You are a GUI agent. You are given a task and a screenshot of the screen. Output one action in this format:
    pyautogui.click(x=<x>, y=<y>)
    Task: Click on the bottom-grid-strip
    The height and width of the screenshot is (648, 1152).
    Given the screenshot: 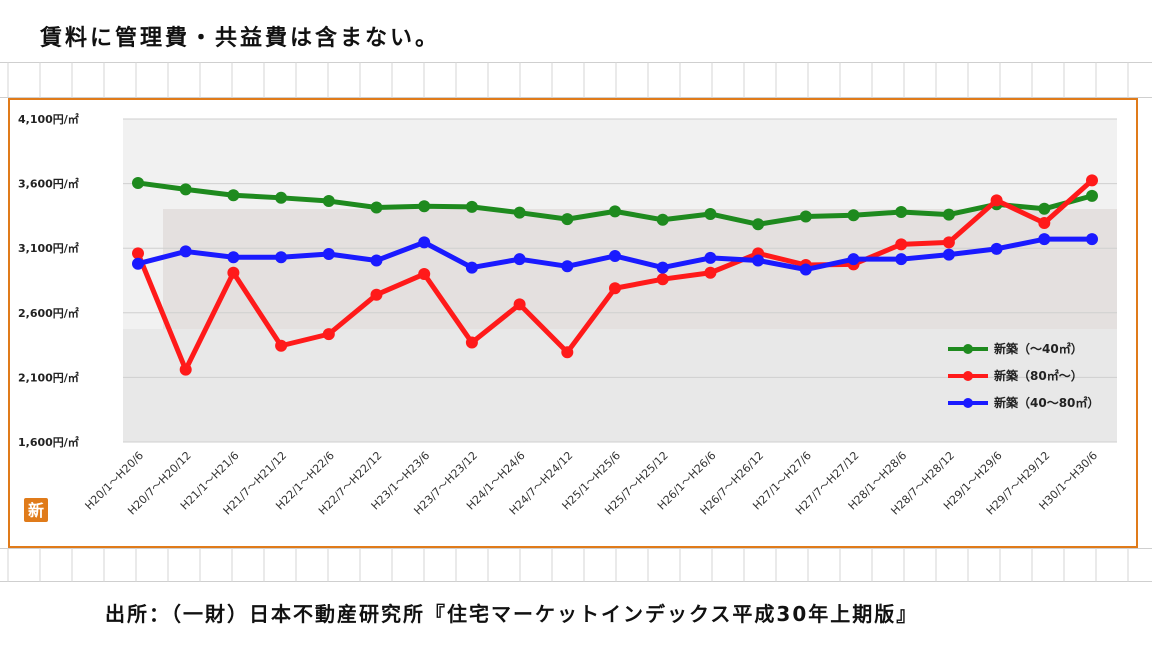 What is the action you would take?
    pyautogui.click(x=576, y=565)
    